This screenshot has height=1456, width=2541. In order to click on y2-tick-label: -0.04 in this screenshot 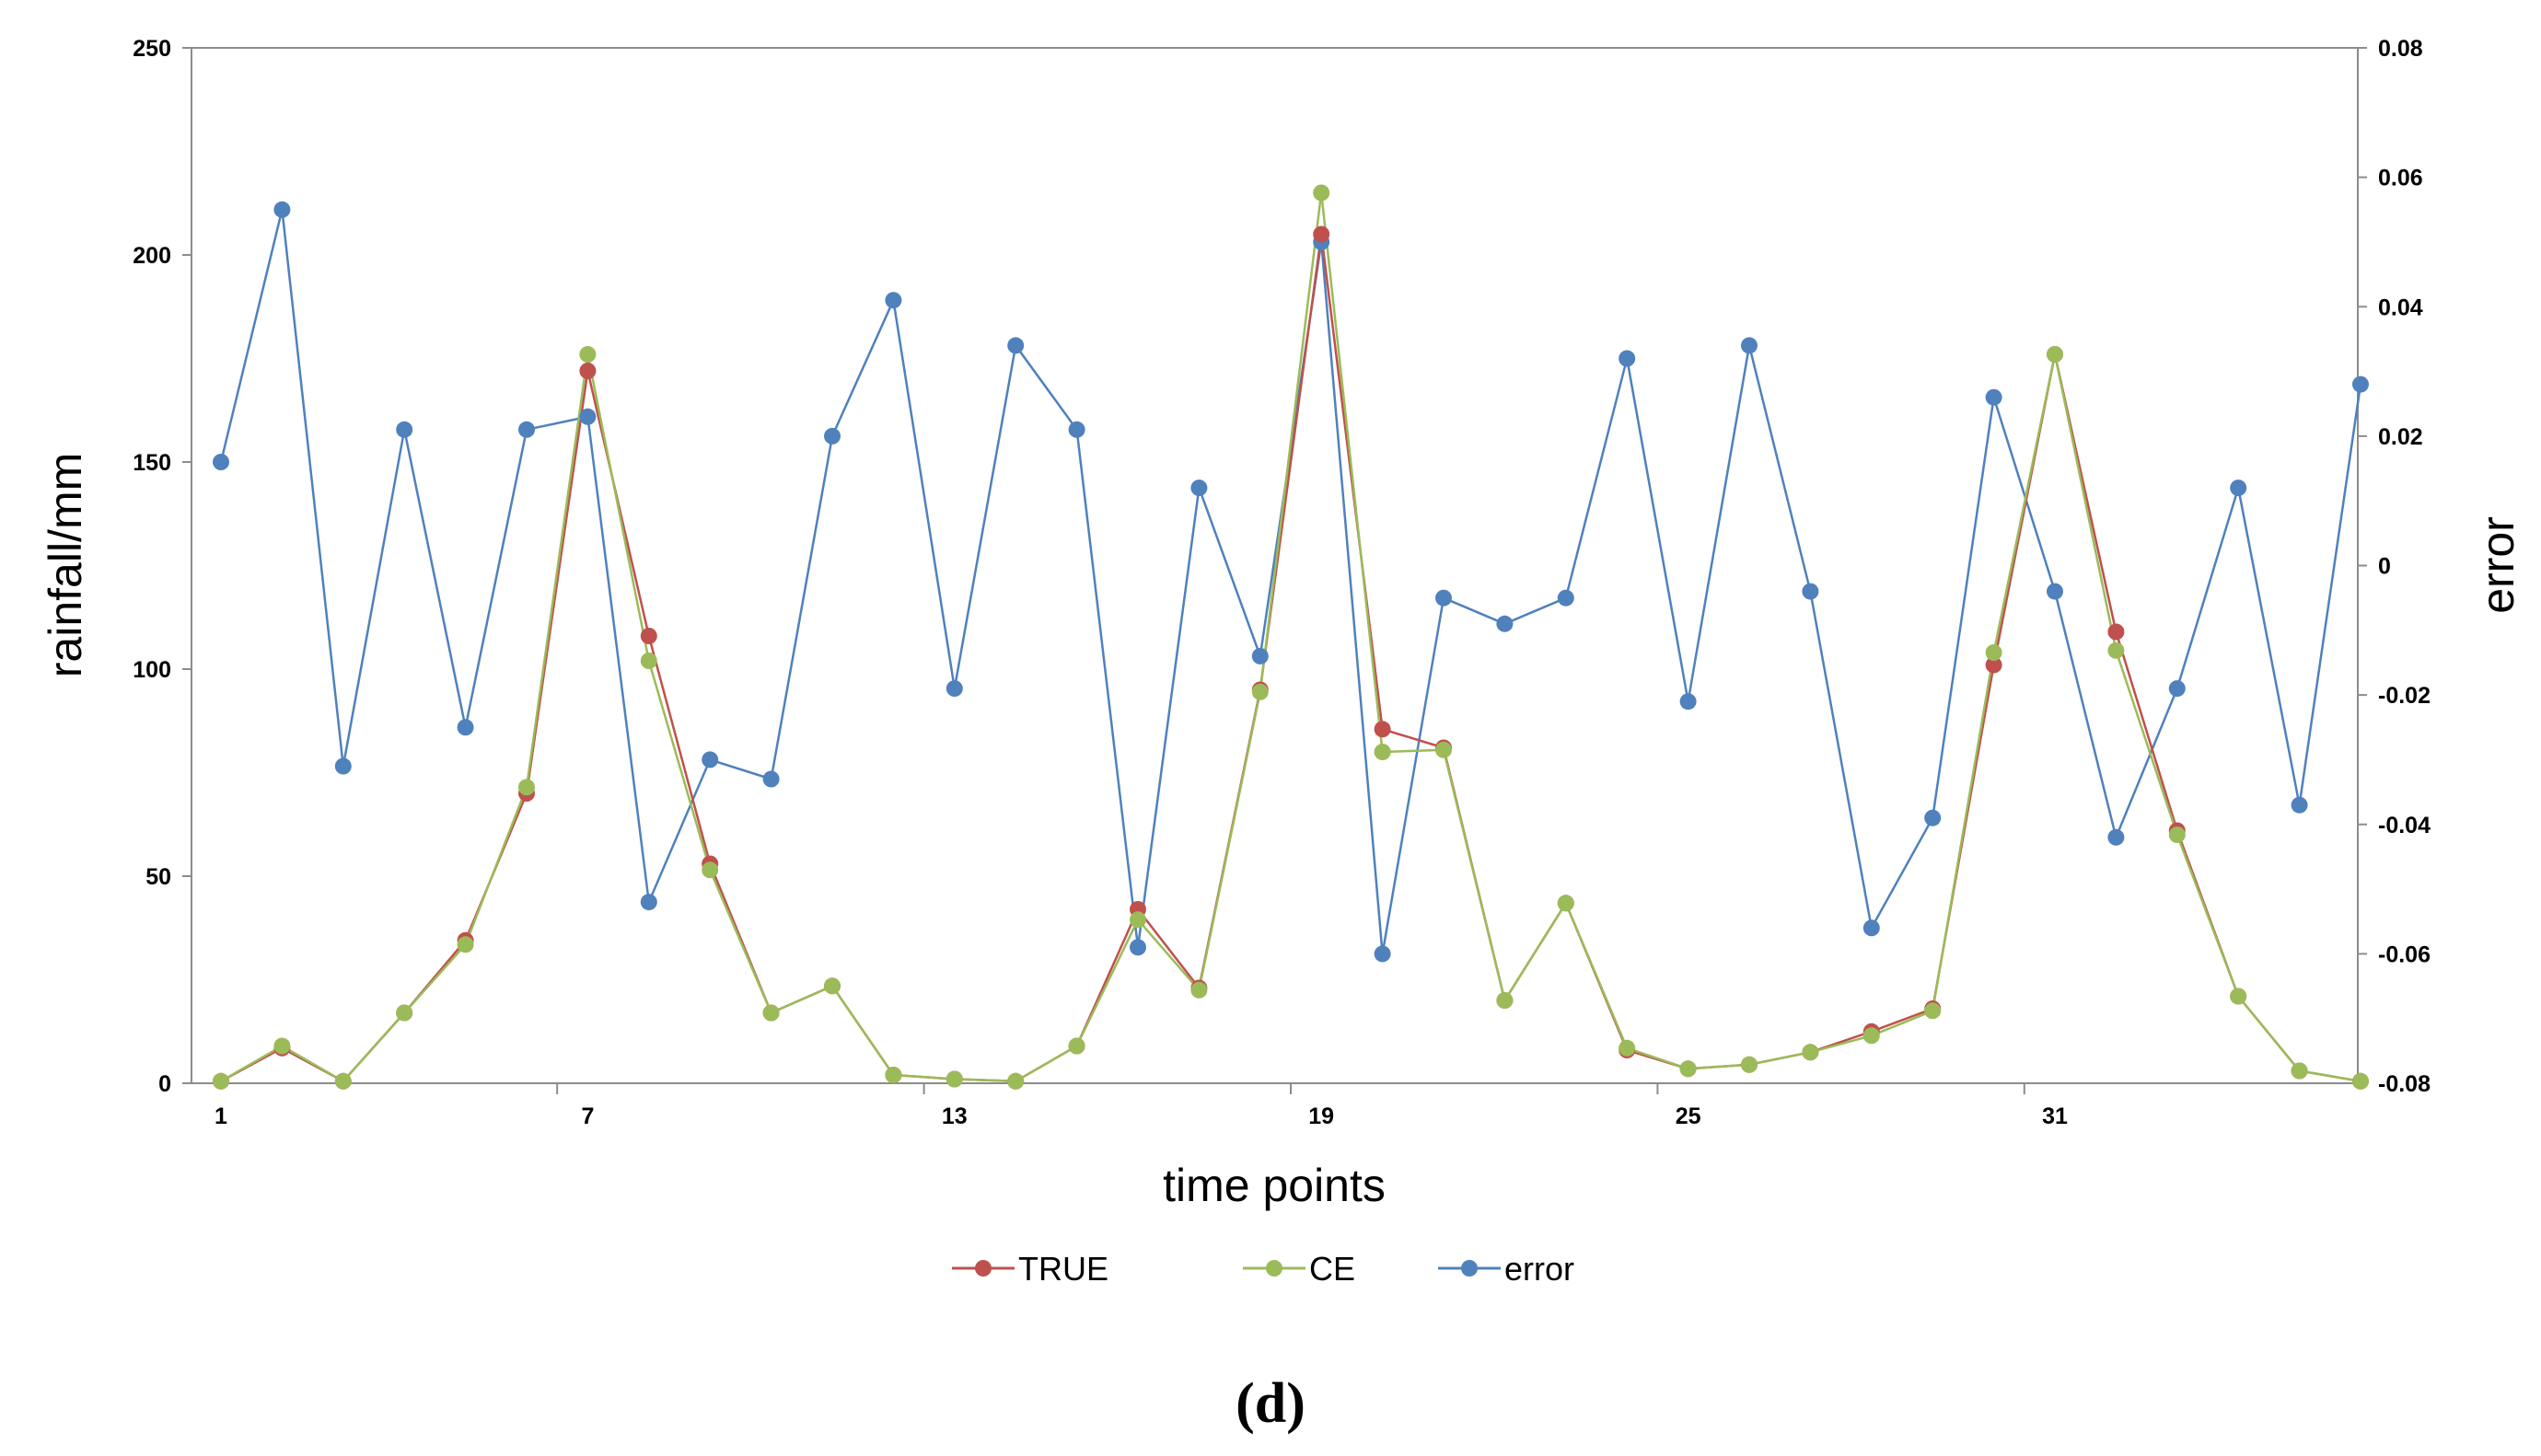, I will do `click(2404, 825)`.